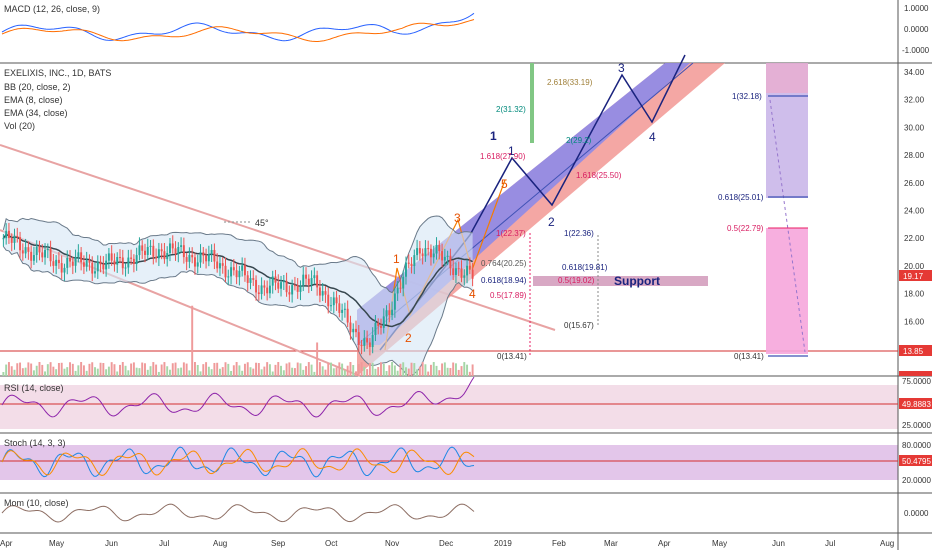 The image size is (932, 550). Describe the element at coordinates (57, 73) in the screenshot. I see `legend-symbol: EXELIXIS, INC., 1D, BATS` at that location.